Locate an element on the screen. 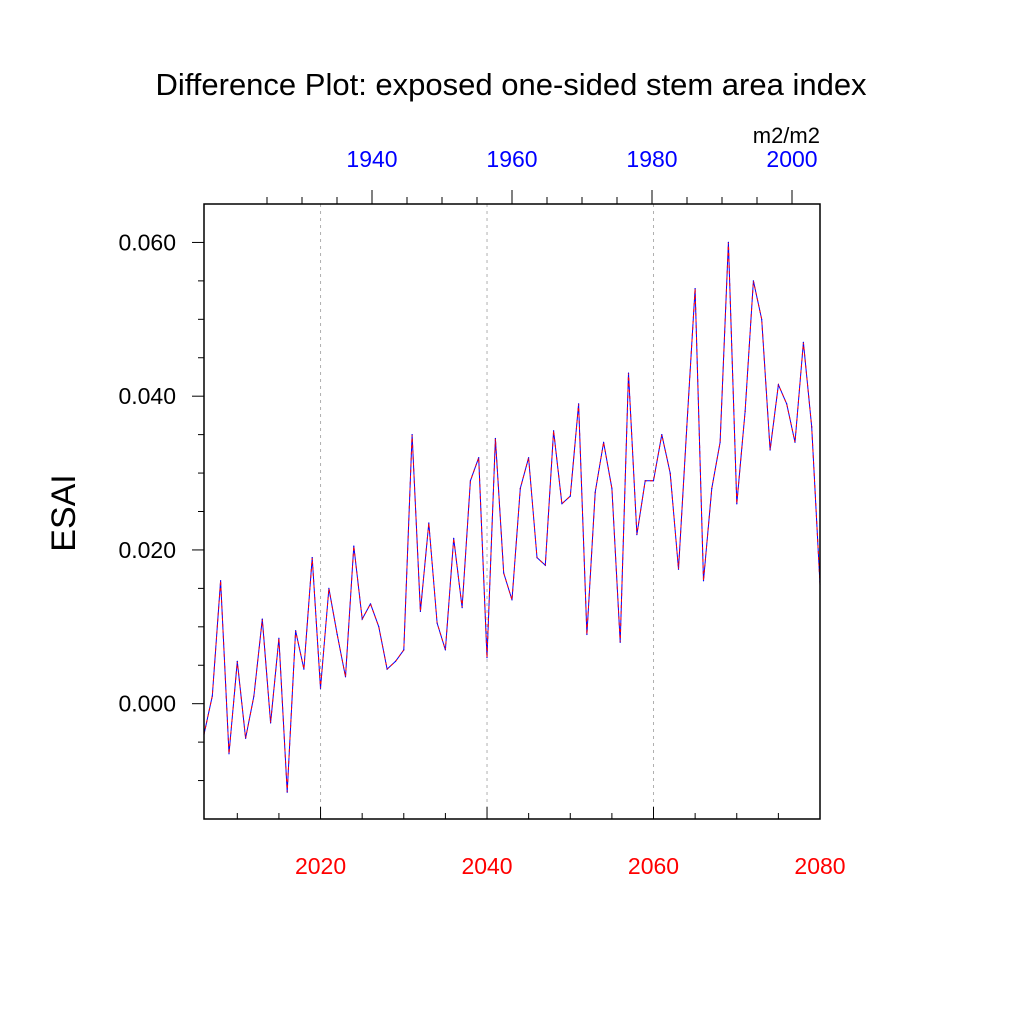  x-top-tick-label: 1980 is located at coordinates (651, 159).